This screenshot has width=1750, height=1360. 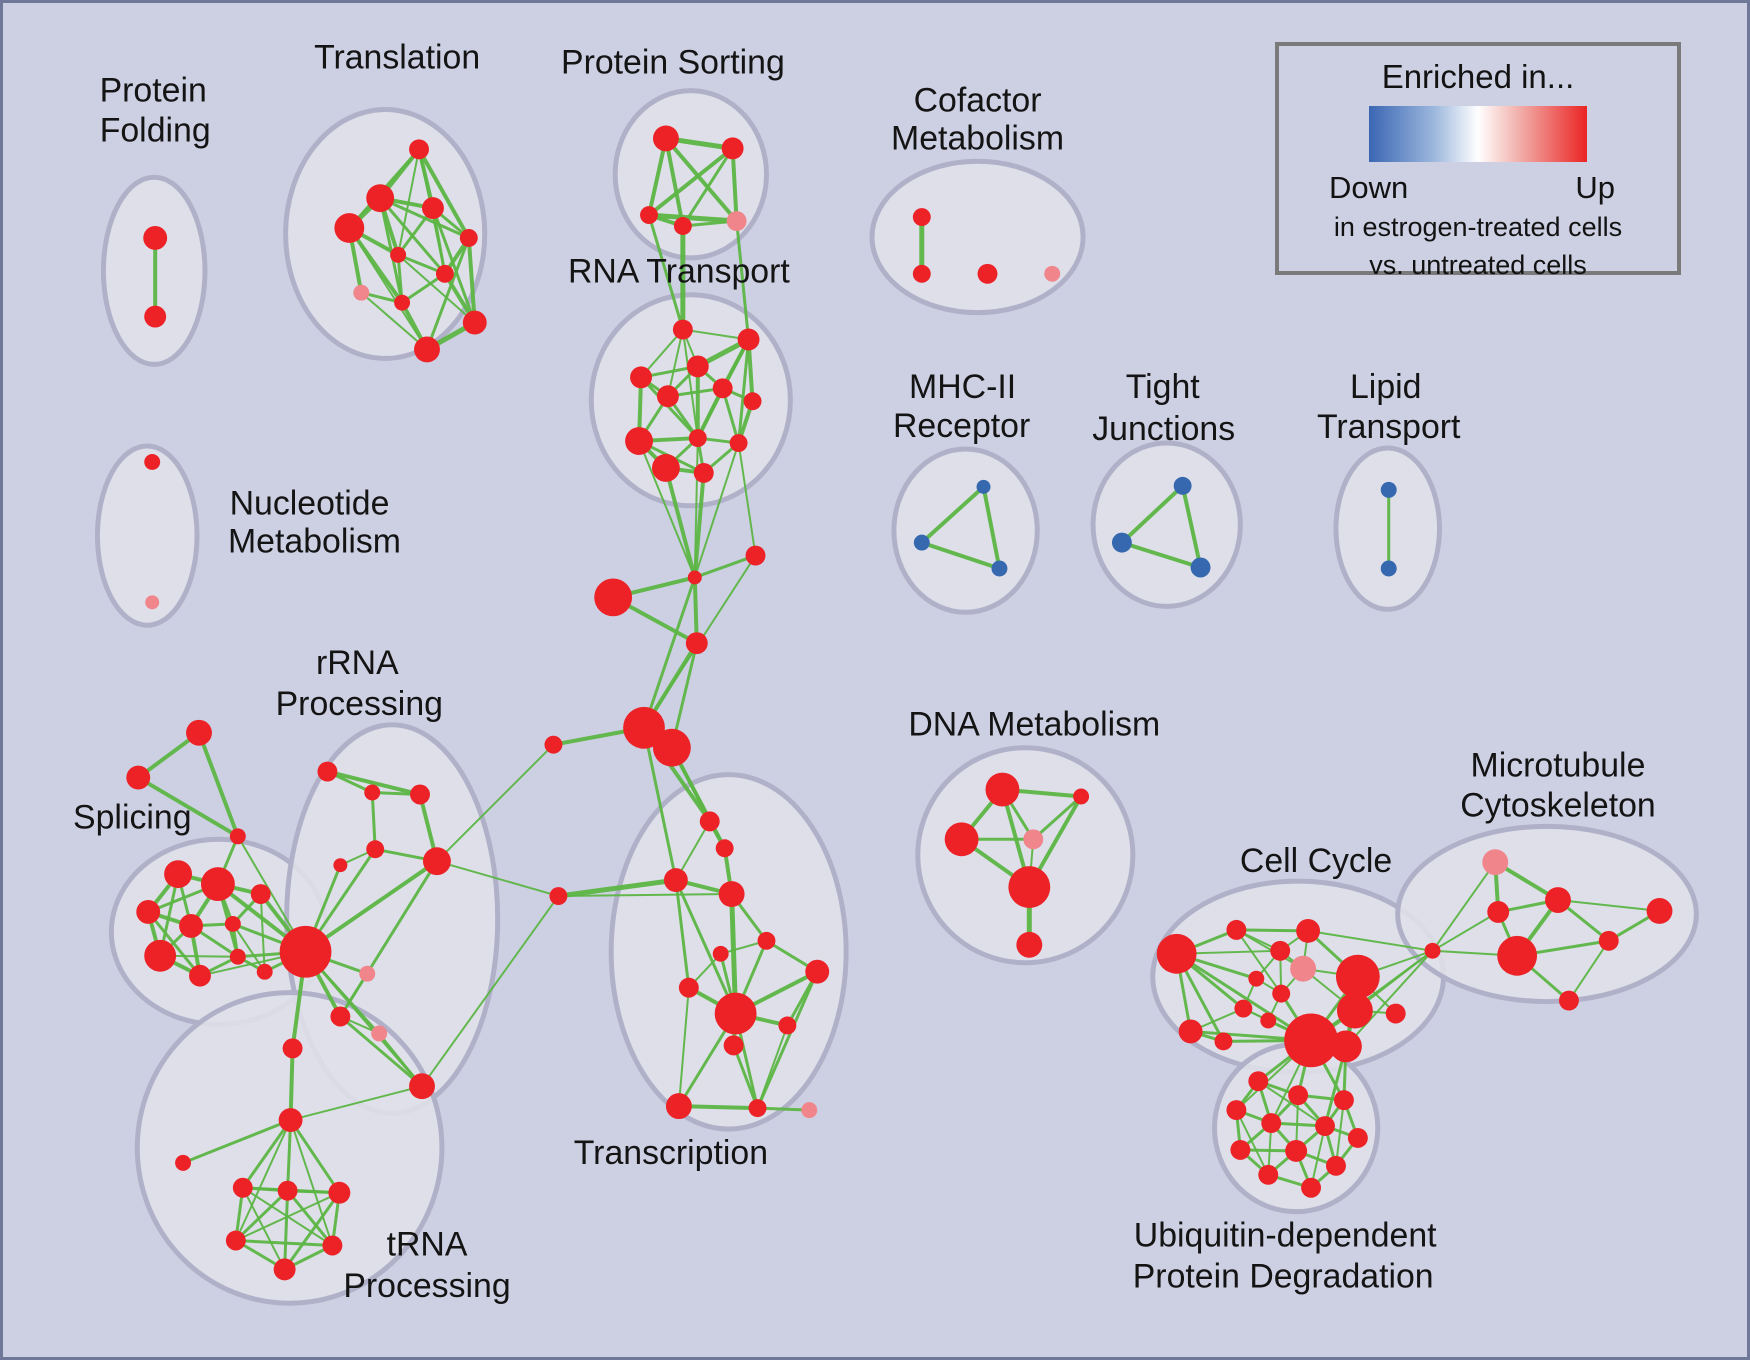 What do you see at coordinates (1558, 900) in the screenshot?
I see `network-node-m2-red` at bounding box center [1558, 900].